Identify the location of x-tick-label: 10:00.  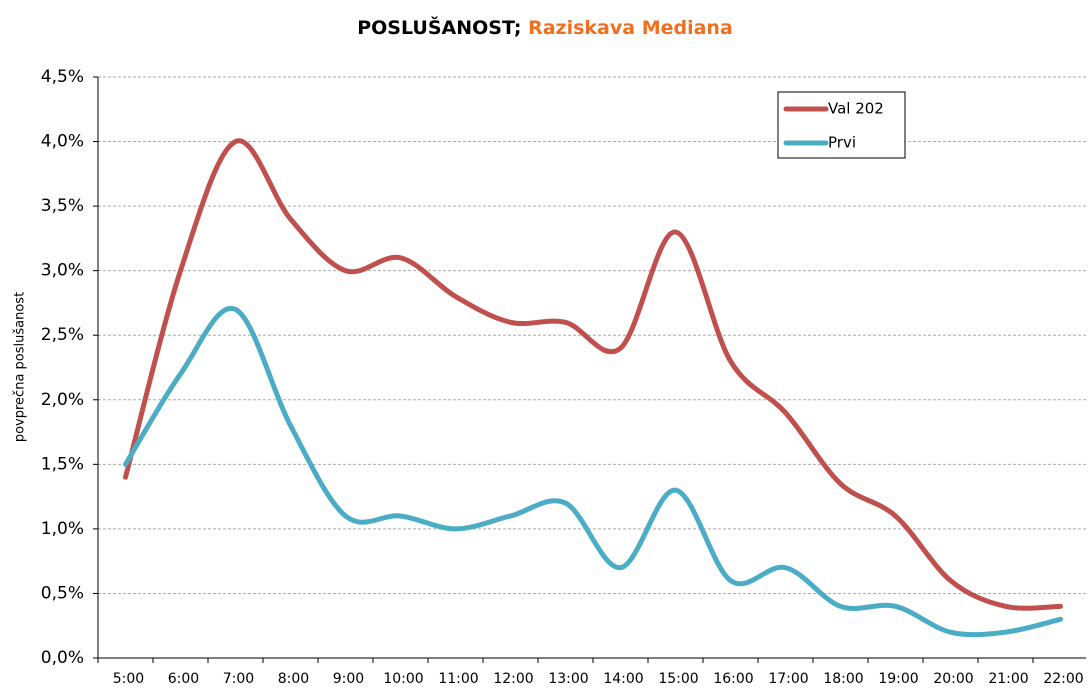
(403, 679).